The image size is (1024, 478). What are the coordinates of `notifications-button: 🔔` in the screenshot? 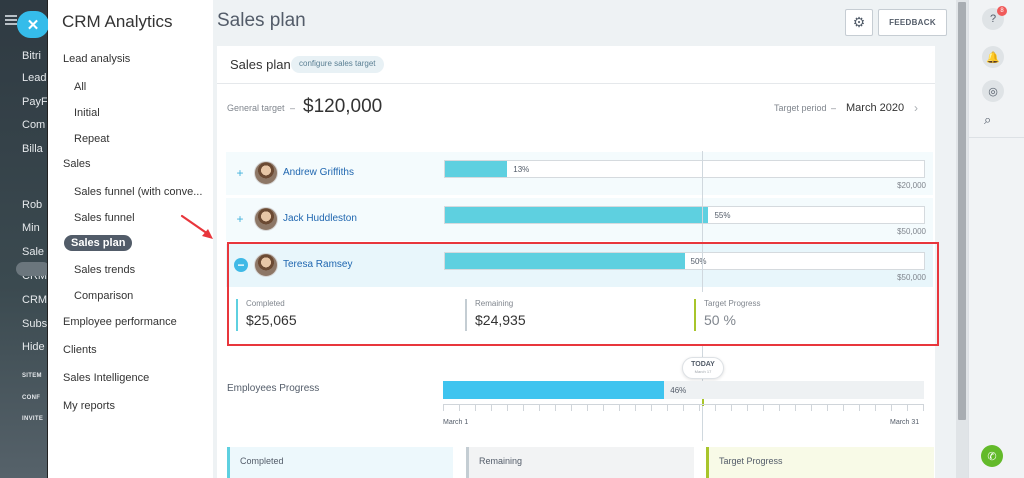 It's located at (993, 57).